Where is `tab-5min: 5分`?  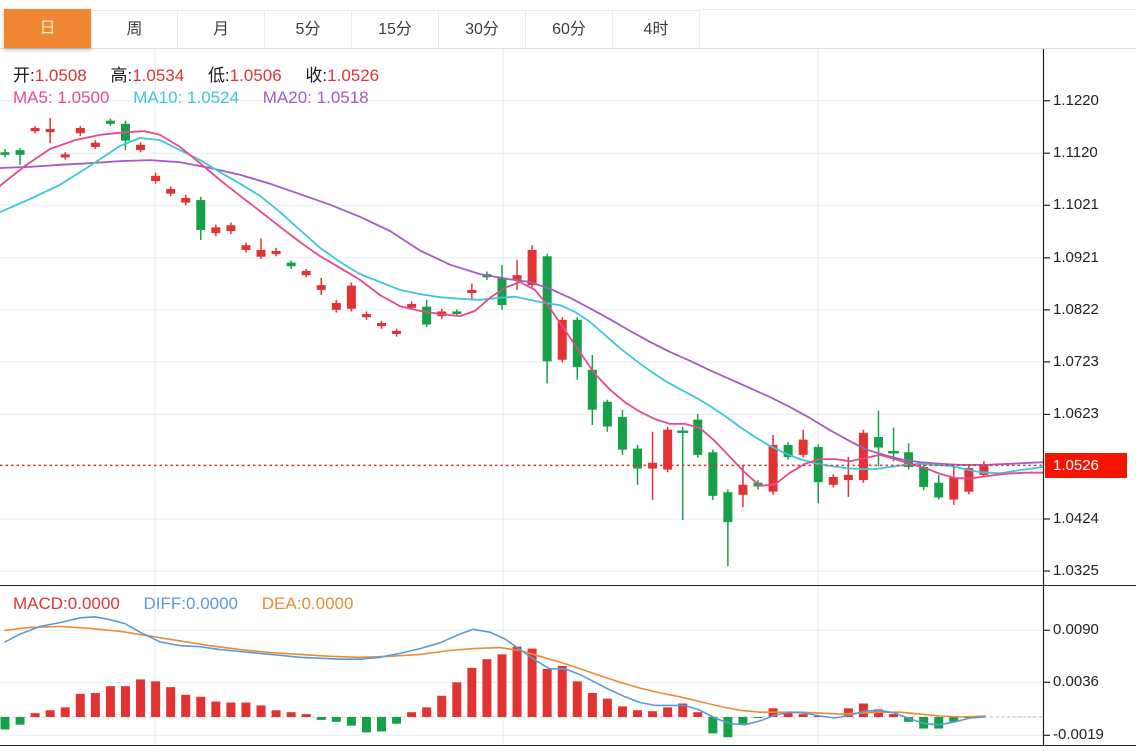
tab-5min: 5分 is located at coordinates (308, 29).